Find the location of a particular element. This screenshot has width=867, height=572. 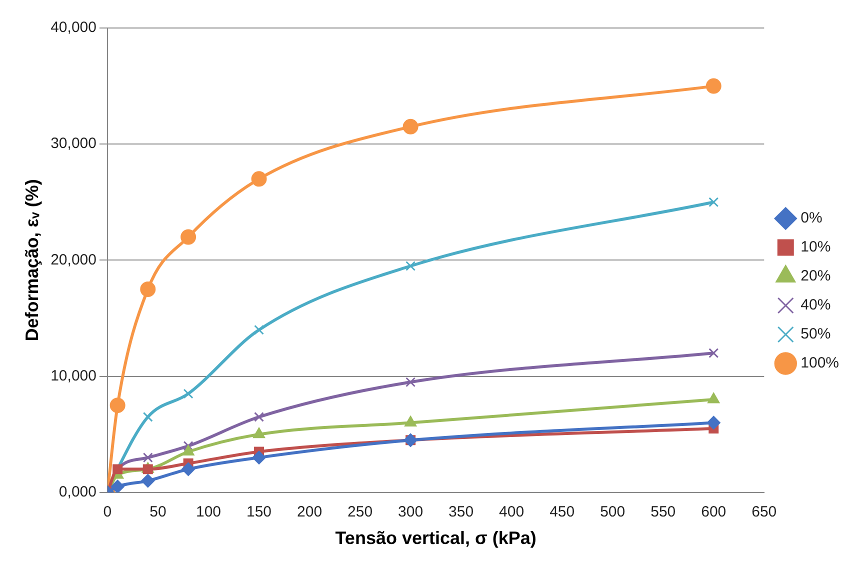

legend-label: 20% is located at coordinates (815, 276).